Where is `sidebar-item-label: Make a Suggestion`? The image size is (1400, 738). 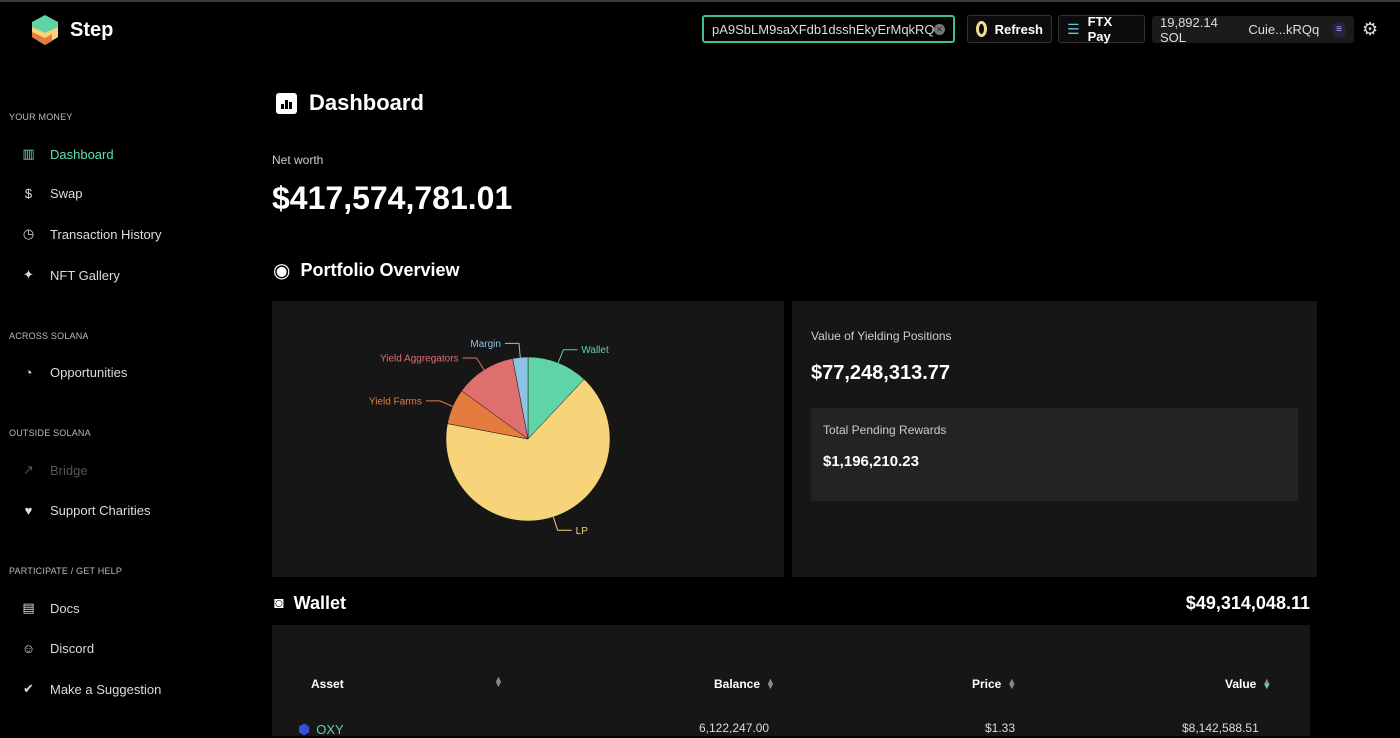
sidebar-item-label: Make a Suggestion is located at coordinates (106, 689).